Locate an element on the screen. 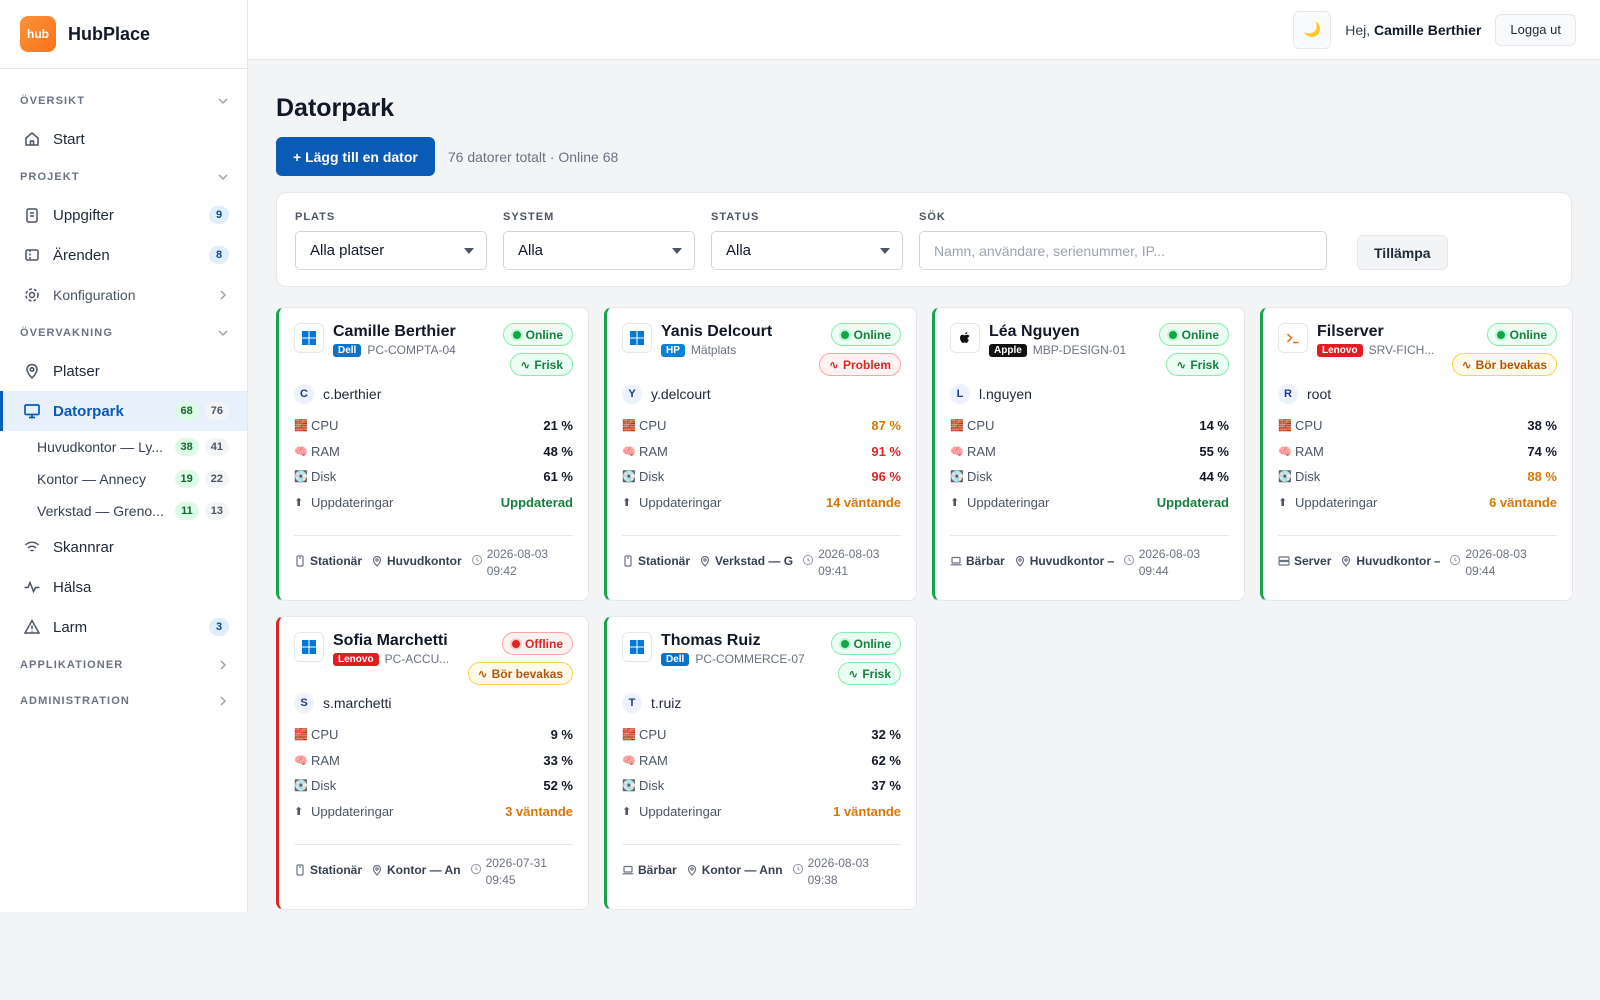  location-label: Kontor — An is located at coordinates (424, 870).